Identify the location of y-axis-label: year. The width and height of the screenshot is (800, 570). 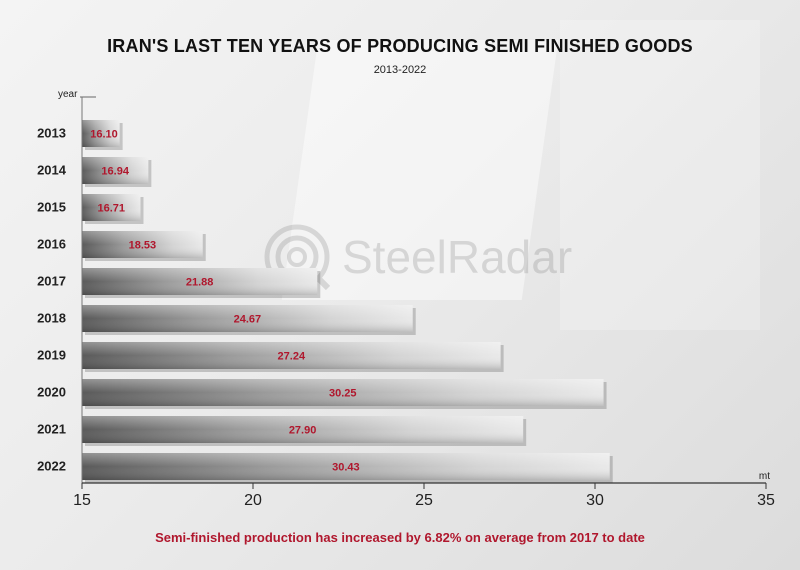
(68, 94).